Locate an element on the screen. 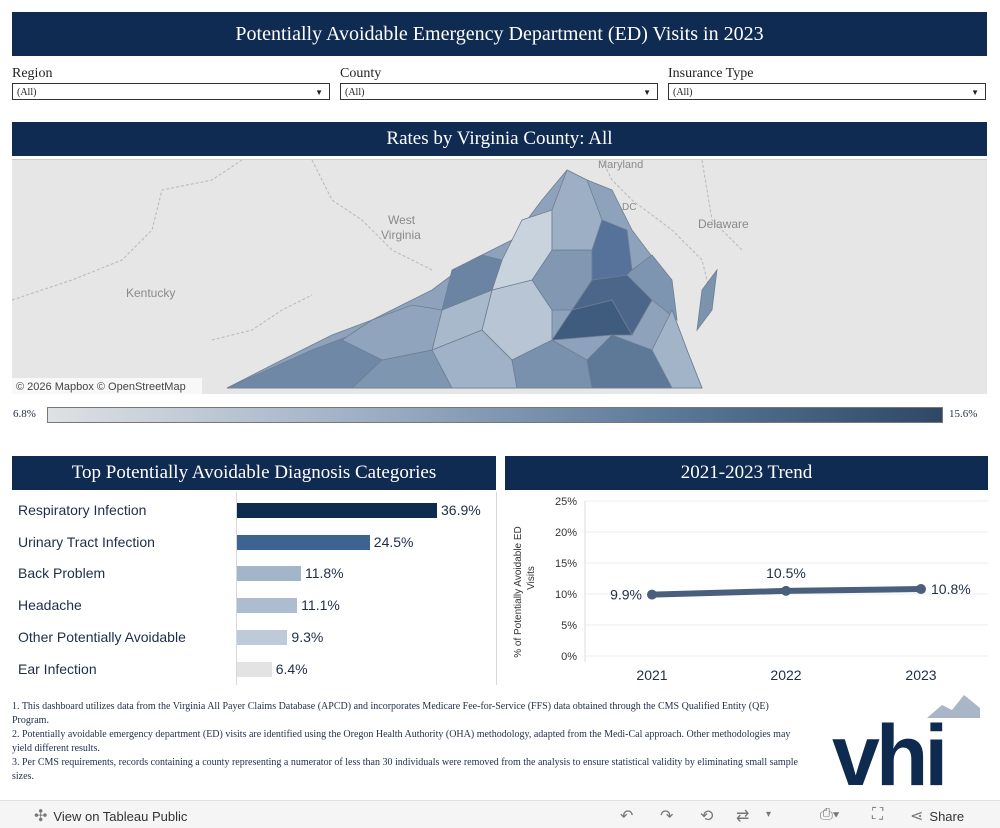  map-title: Rates by Virginia County: All is located at coordinates (499, 139).